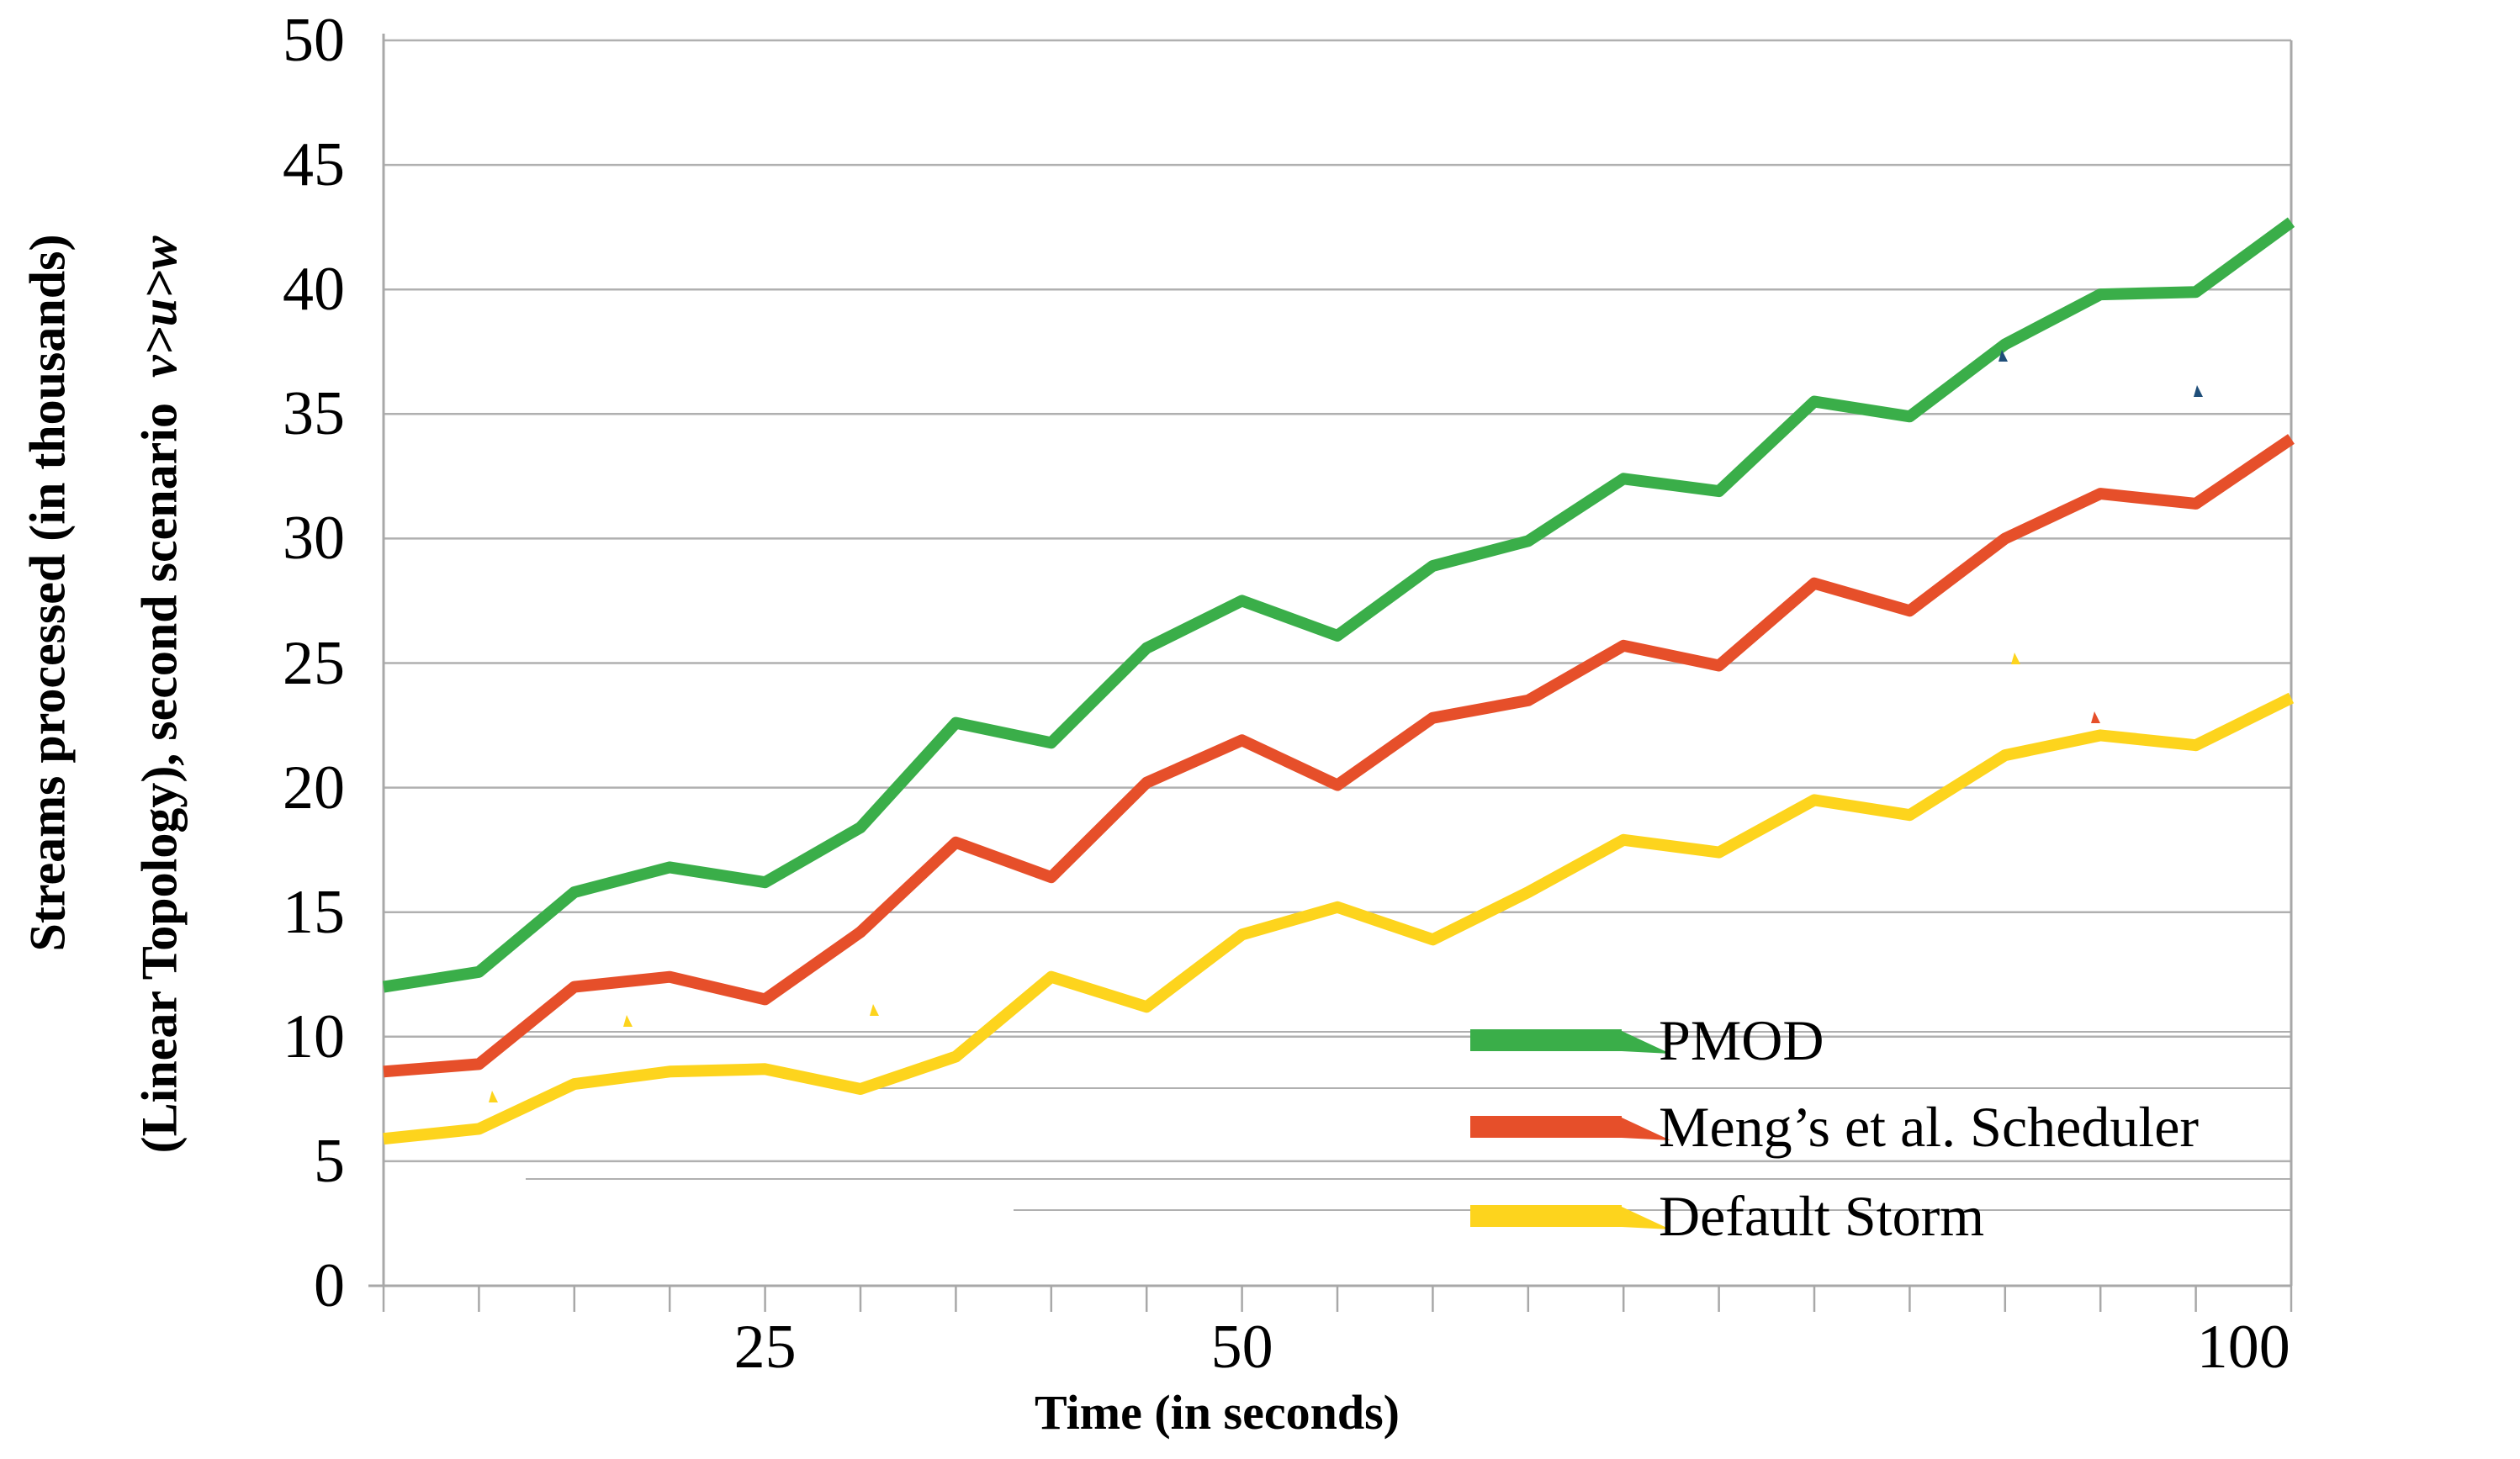  What do you see at coordinates (329, 1161) in the screenshot?
I see `y-tick-label-5: 5` at bounding box center [329, 1161].